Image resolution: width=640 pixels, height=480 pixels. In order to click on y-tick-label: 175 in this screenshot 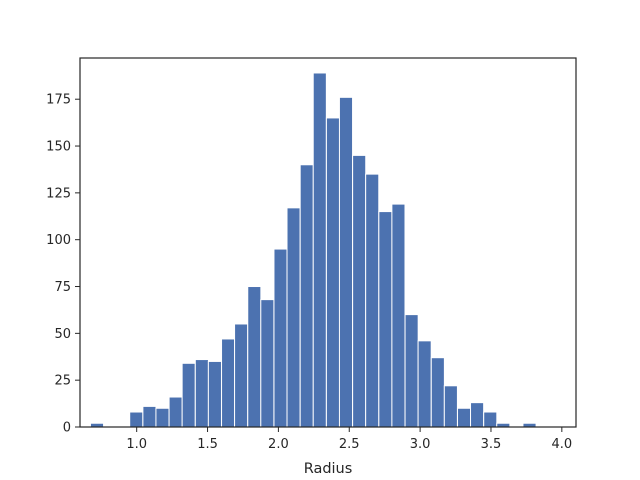, I will do `click(58, 100)`.